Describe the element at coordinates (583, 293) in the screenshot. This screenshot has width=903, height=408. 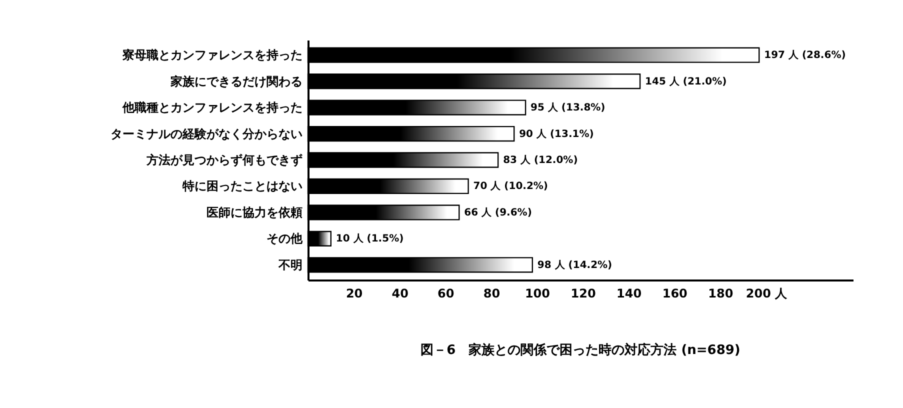
I see `x-tick-label: 120` at that location.